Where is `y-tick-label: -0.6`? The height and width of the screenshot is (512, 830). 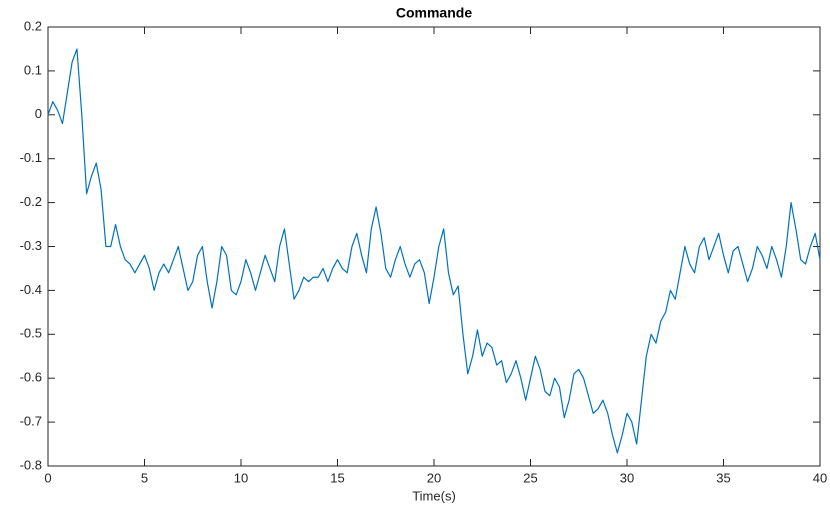 y-tick-label: -0.6 is located at coordinates (31, 377).